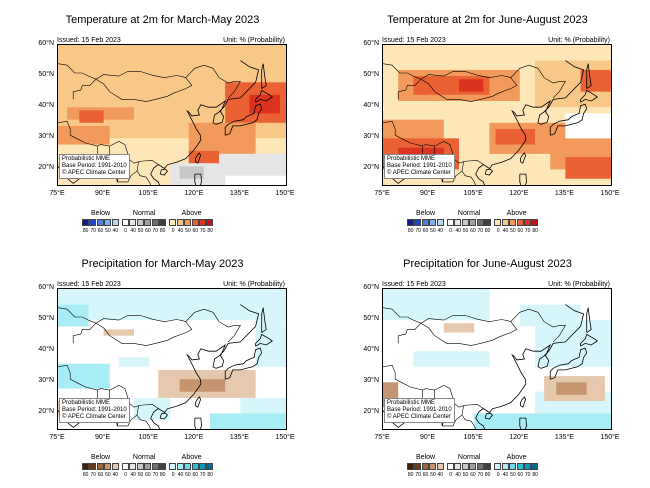 This screenshot has height=488, width=650. What do you see at coordinates (46, 168) in the screenshot?
I see `latitude-label: 20°N` at bounding box center [46, 168].